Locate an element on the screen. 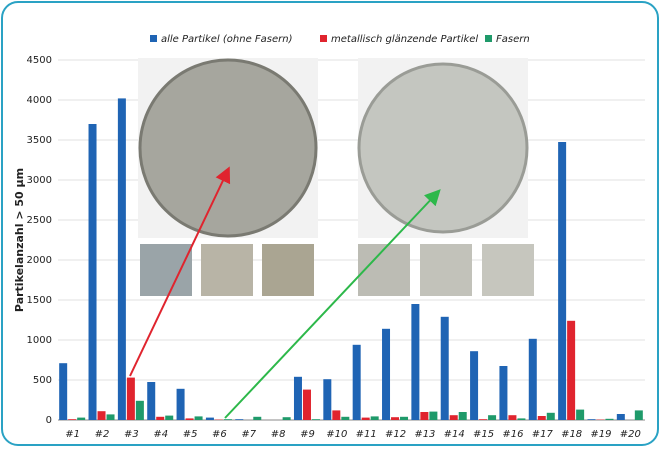 The image size is (660, 451). y-tick-label: 4500 is located at coordinates (39, 60).